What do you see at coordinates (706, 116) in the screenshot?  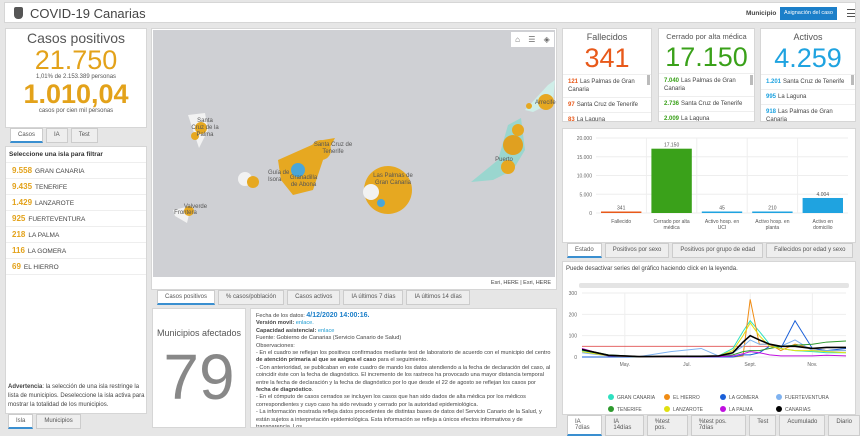 I see `kpi-list-item: 2.009 La Laguna` at bounding box center [706, 116].